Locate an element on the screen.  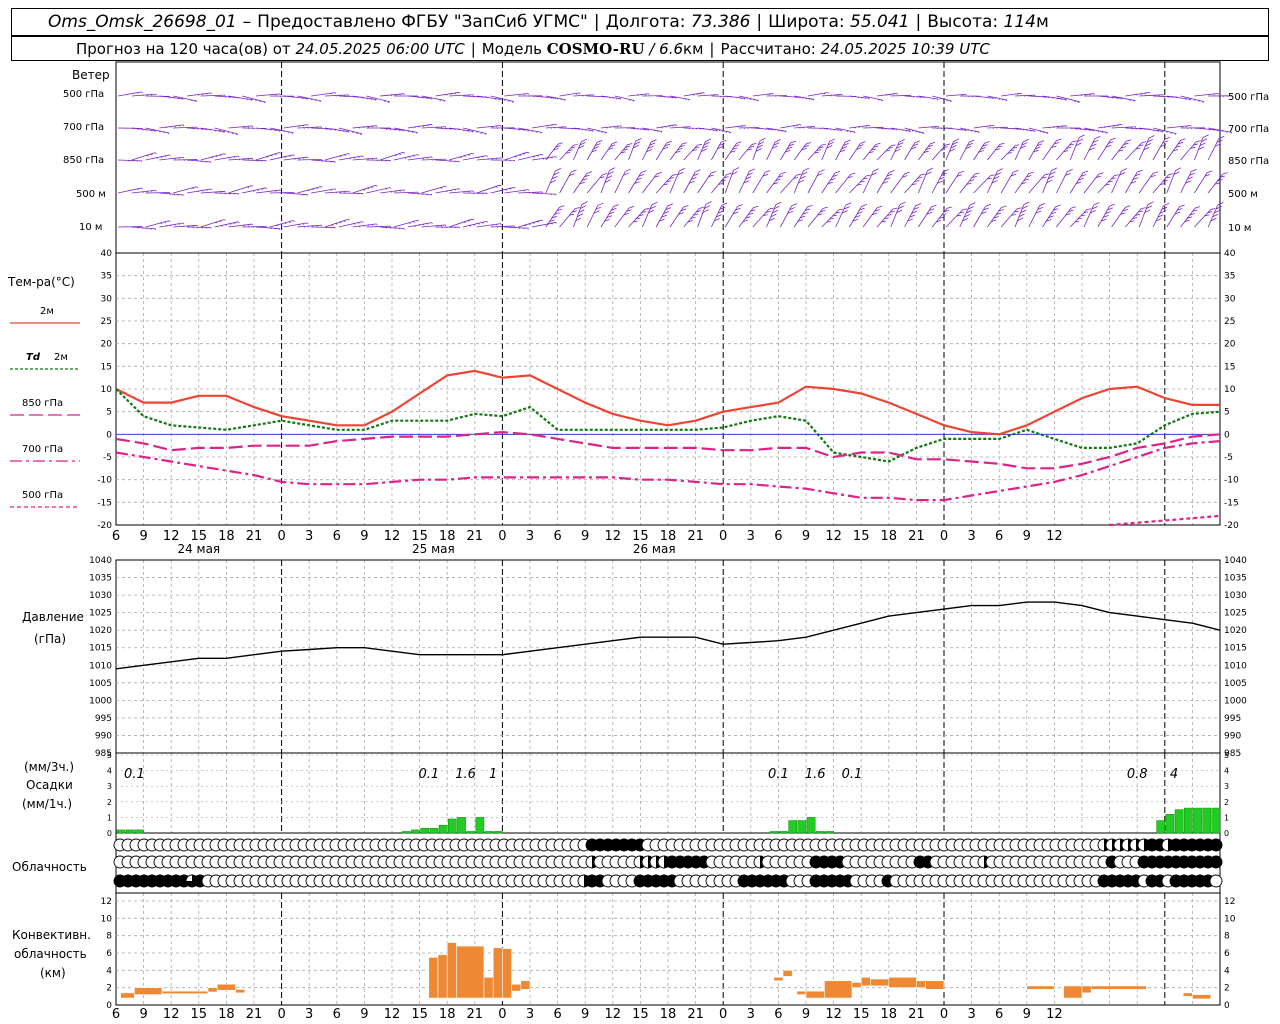
precip-annotation: 0.1 is located at coordinates (852, 774).